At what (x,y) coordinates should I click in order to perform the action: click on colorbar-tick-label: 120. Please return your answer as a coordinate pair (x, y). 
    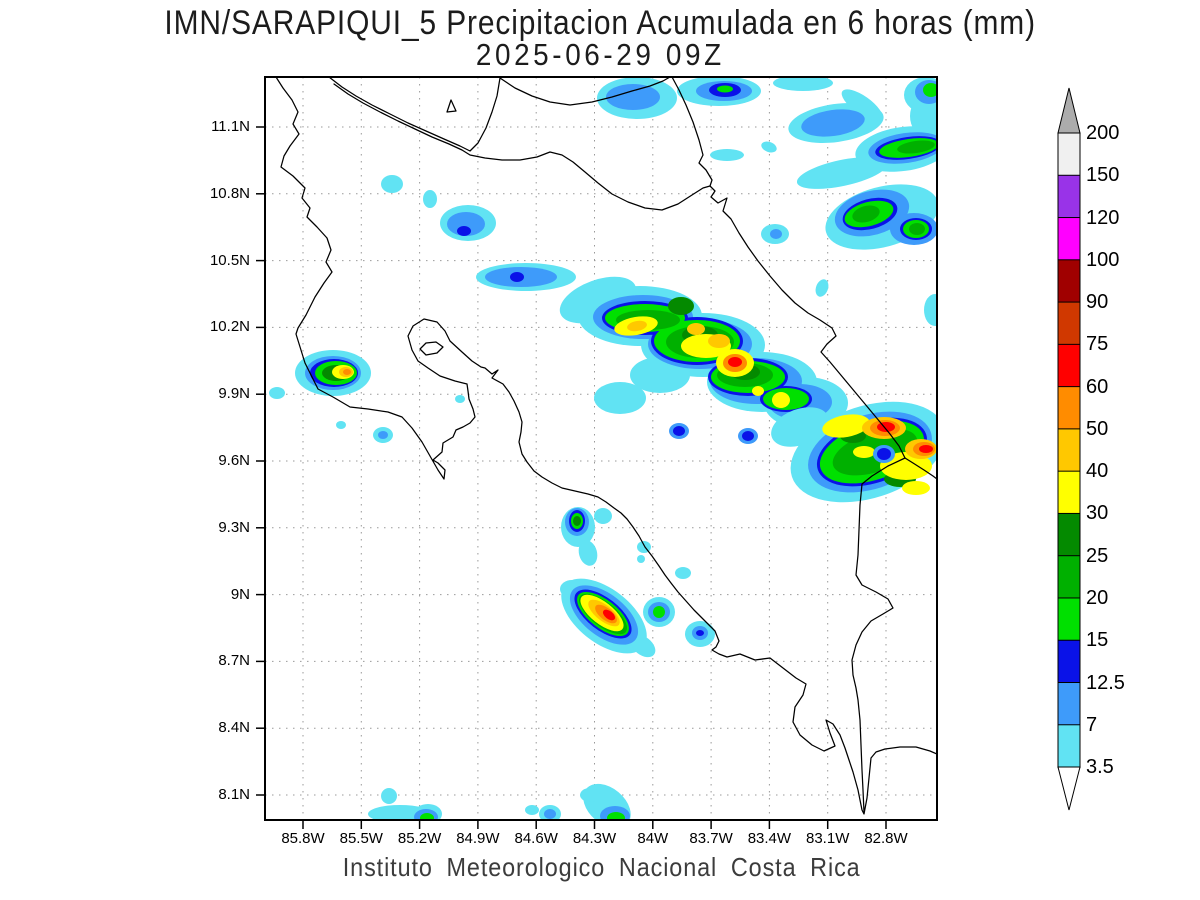
    Looking at the image, I should click on (1103, 217).